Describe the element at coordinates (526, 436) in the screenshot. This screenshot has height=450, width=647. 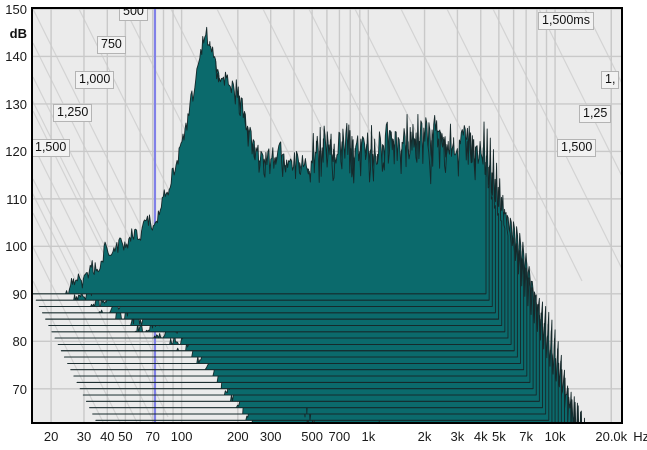
I see `x-axis-tick-label: 7k` at that location.